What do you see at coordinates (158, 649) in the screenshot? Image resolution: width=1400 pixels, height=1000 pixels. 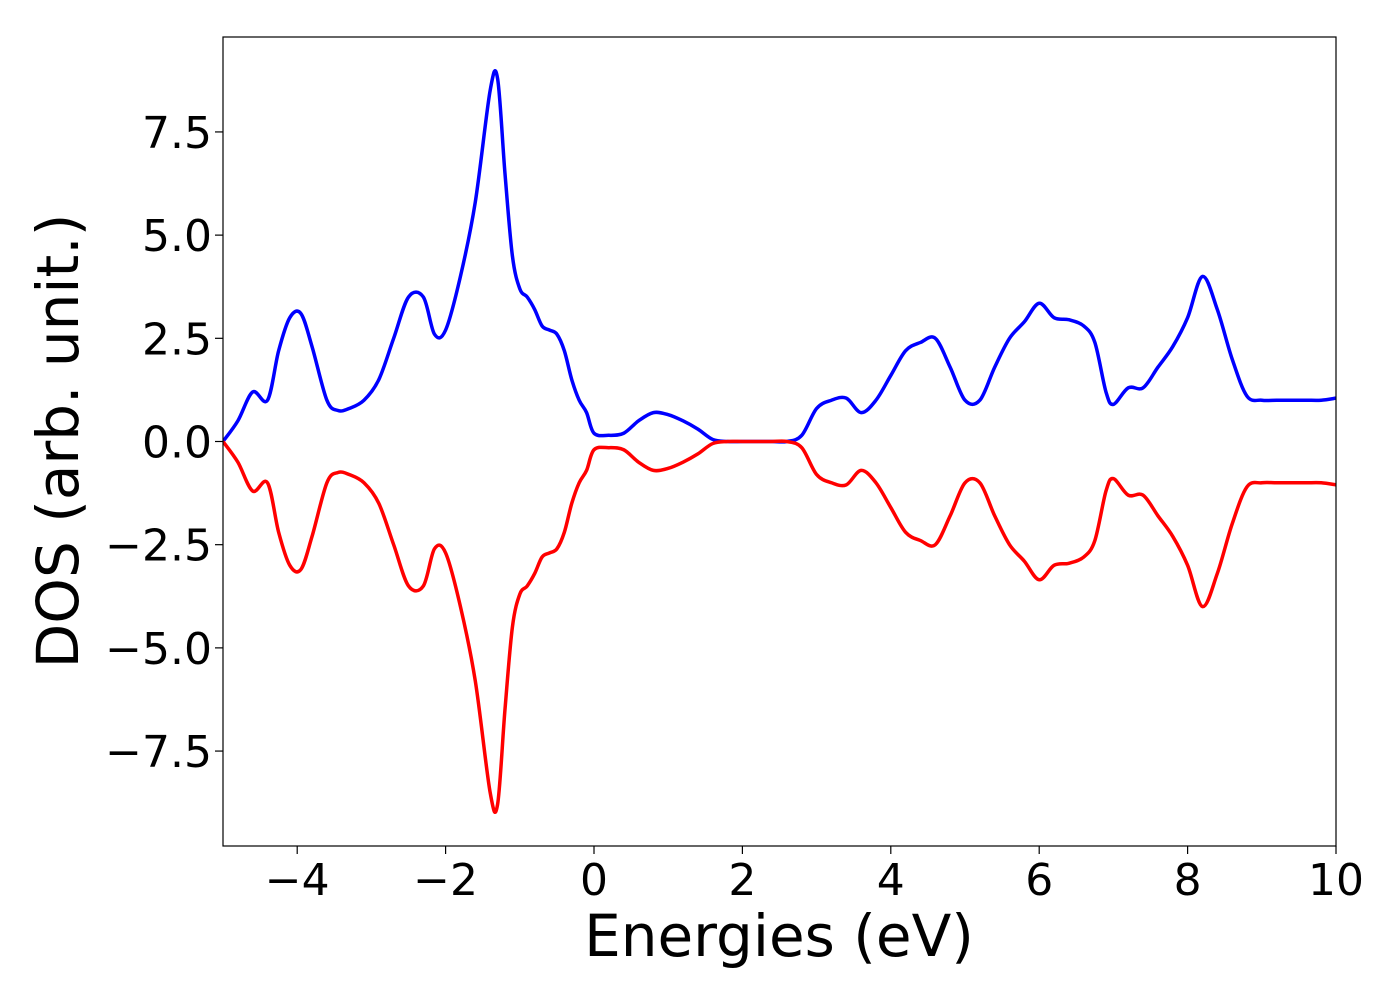 I see `y-tick-label: −5.0` at bounding box center [158, 649].